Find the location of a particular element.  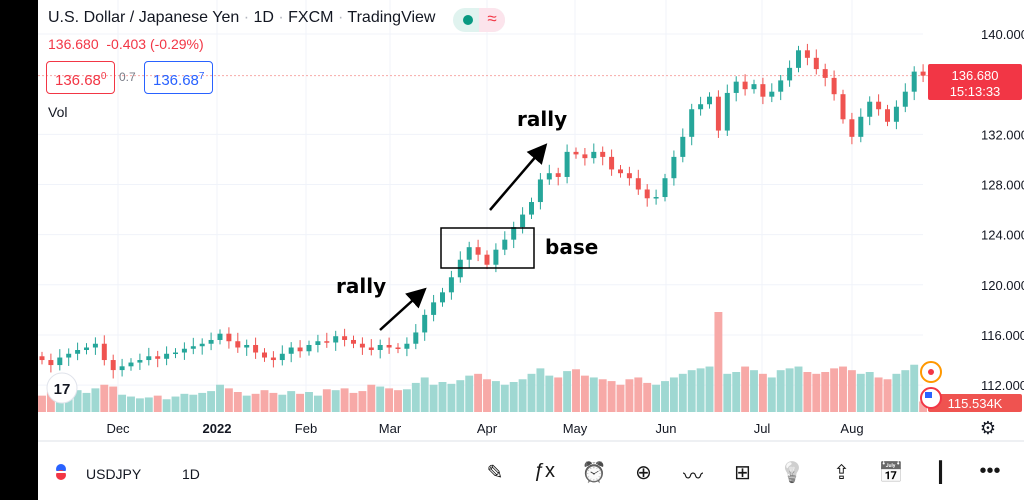

base-box is located at coordinates (487, 248).